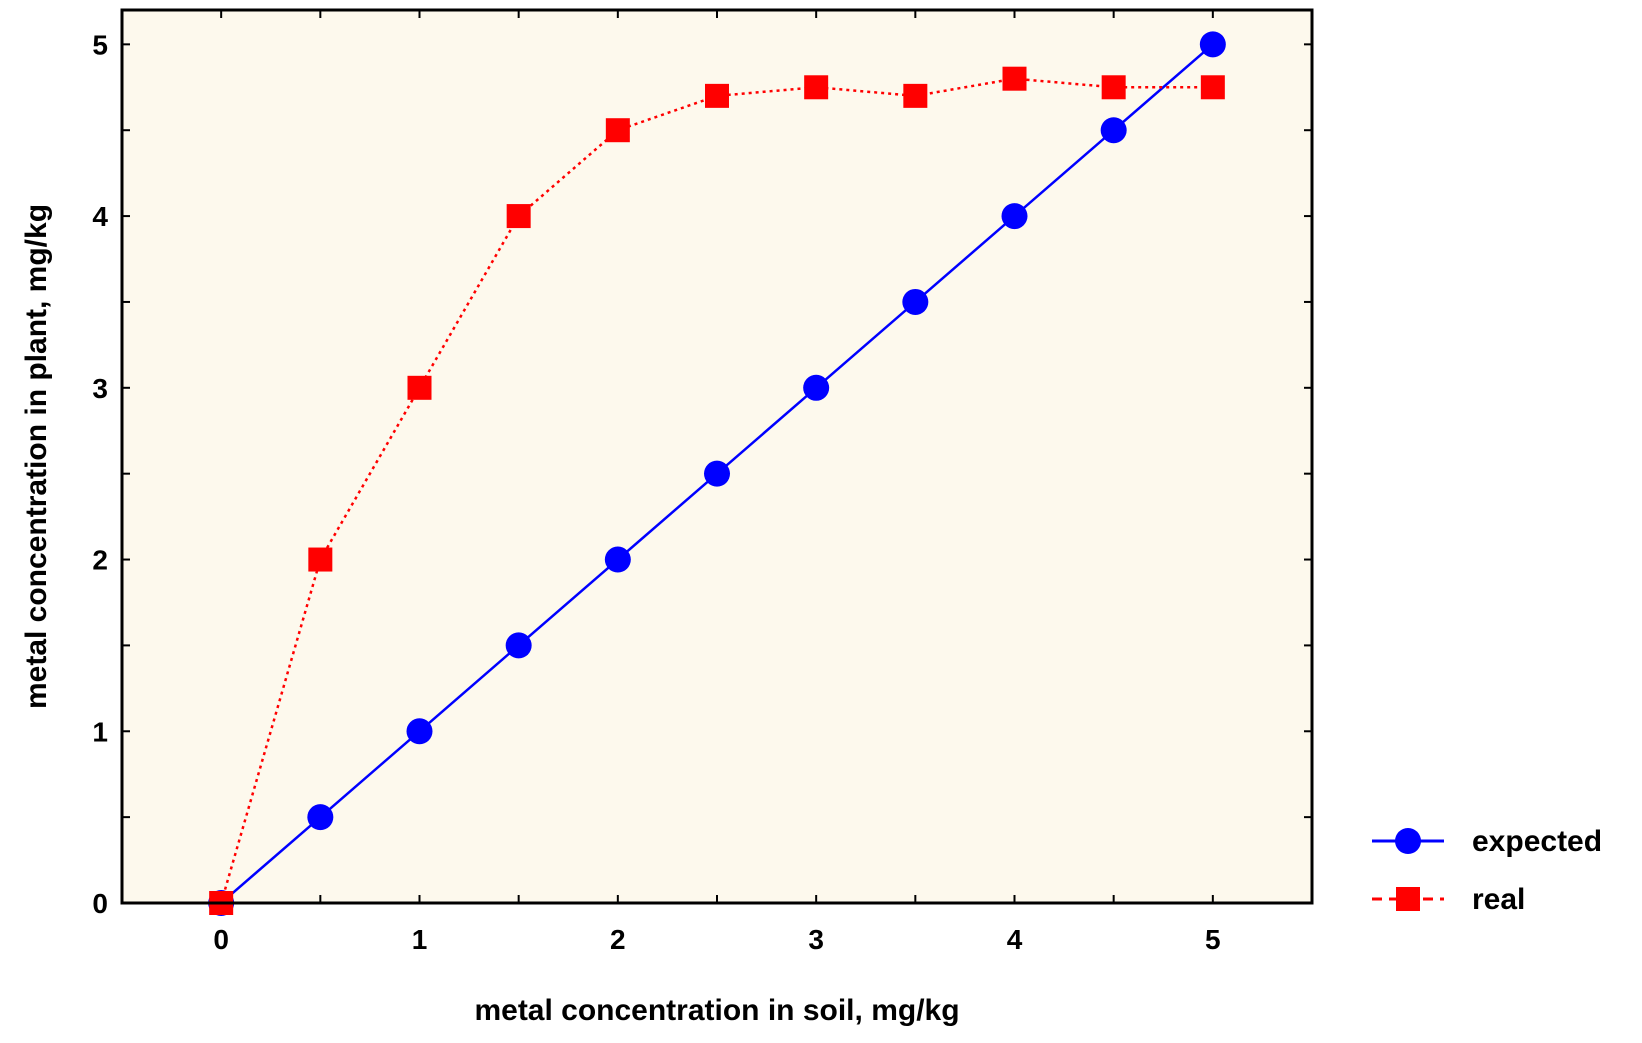 The width and height of the screenshot is (1642, 1043). What do you see at coordinates (716, 1010) in the screenshot?
I see `x-axis-title: metal concentration in soil, mg/kg` at bounding box center [716, 1010].